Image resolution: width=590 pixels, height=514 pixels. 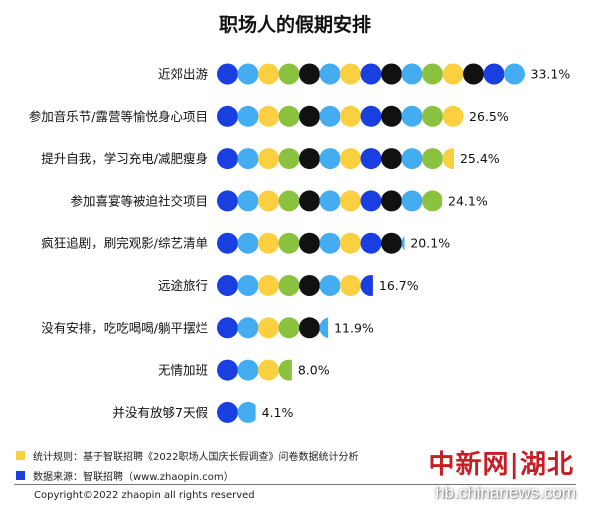 I want to click on value-label: 26.5%, so click(x=489, y=116).